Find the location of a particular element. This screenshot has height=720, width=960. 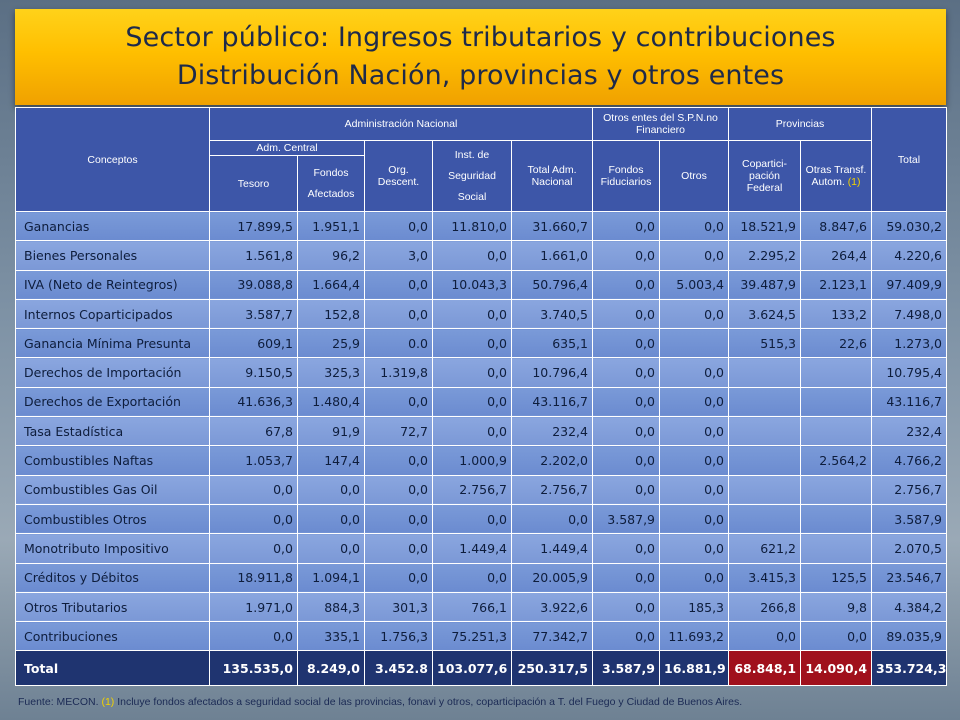

total-cell-concepto: Total is located at coordinates (112, 668).